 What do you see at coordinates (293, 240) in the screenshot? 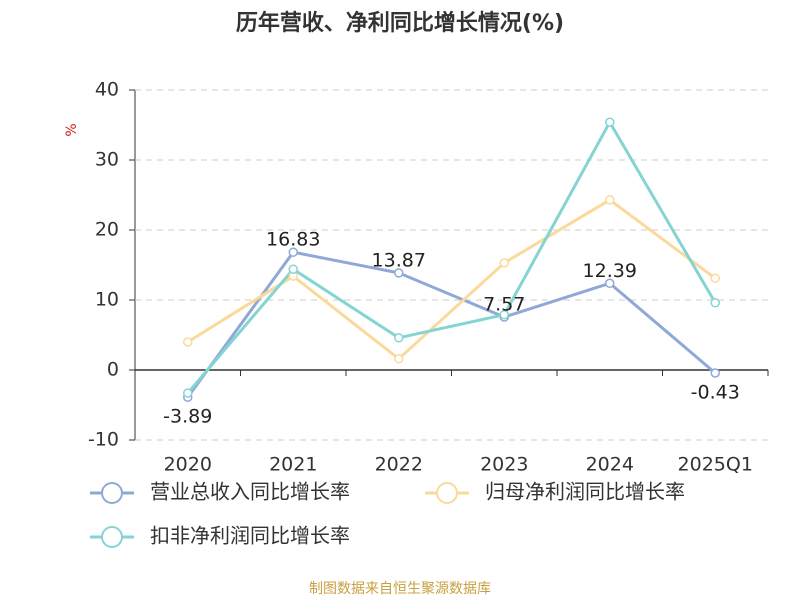
I see `data-label: 16.83` at bounding box center [293, 240].